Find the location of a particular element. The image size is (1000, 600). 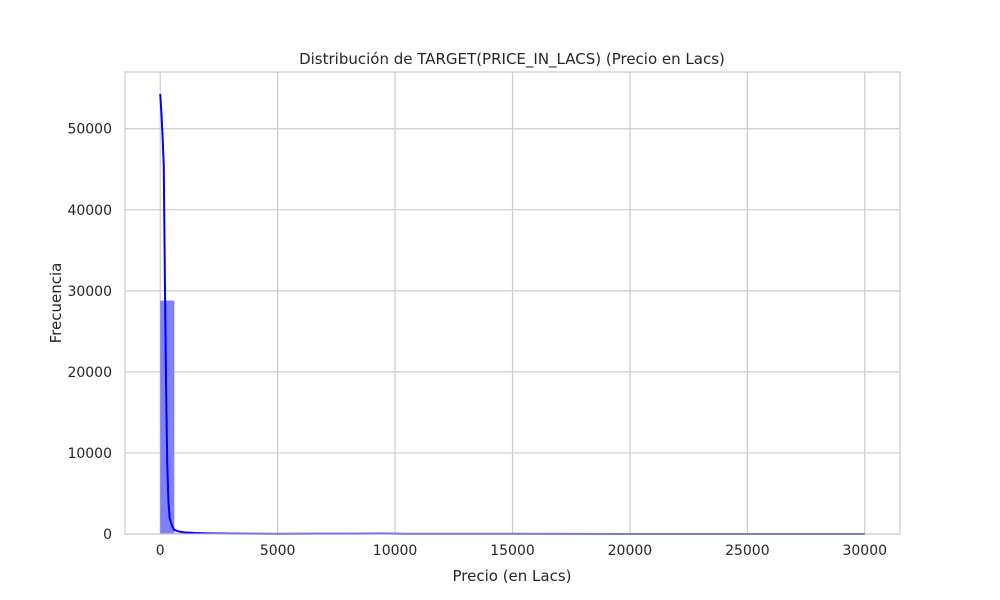

y-tick-label: 30000 is located at coordinates (89, 292).